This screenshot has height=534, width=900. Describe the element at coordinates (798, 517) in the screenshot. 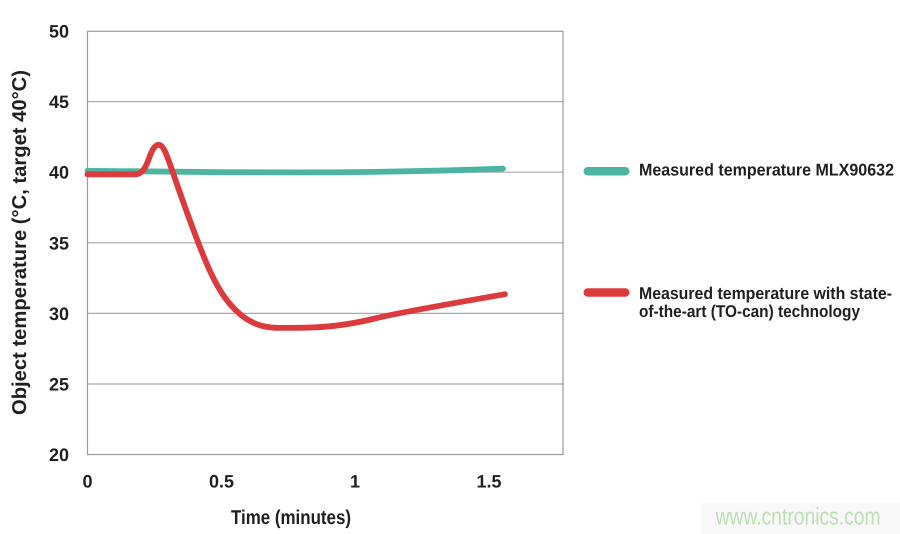

I see `svg-text: www.cntronics.com` at that location.